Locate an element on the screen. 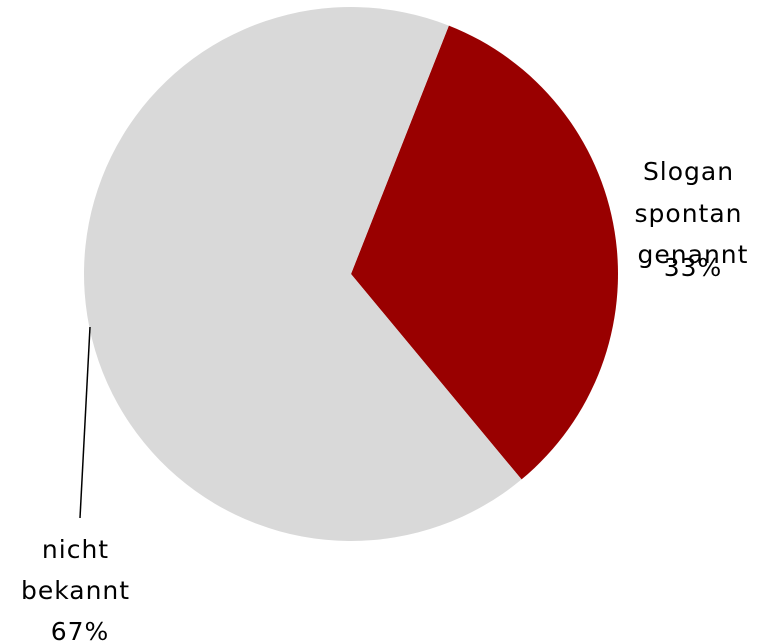  percent-value: 33% is located at coordinates (693, 267).